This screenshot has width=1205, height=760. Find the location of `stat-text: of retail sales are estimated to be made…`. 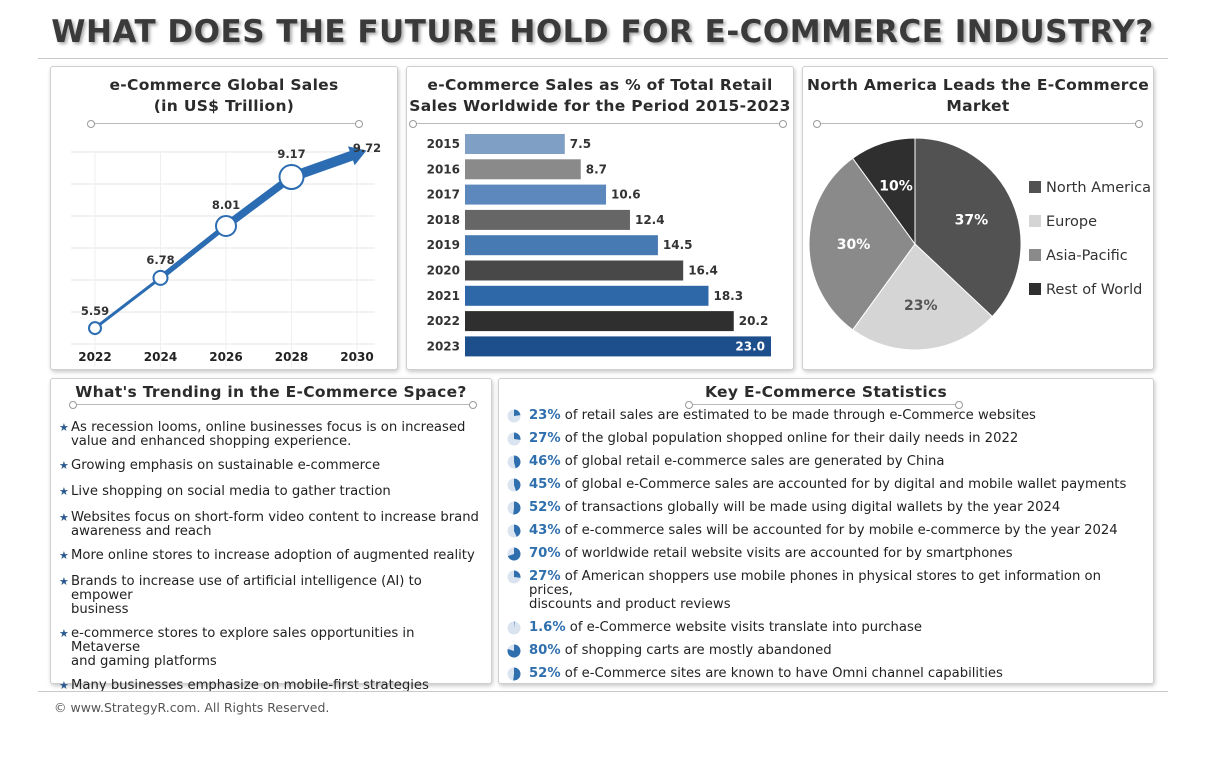

stat-text: of retail sales are estimated to be made… is located at coordinates (800, 415).